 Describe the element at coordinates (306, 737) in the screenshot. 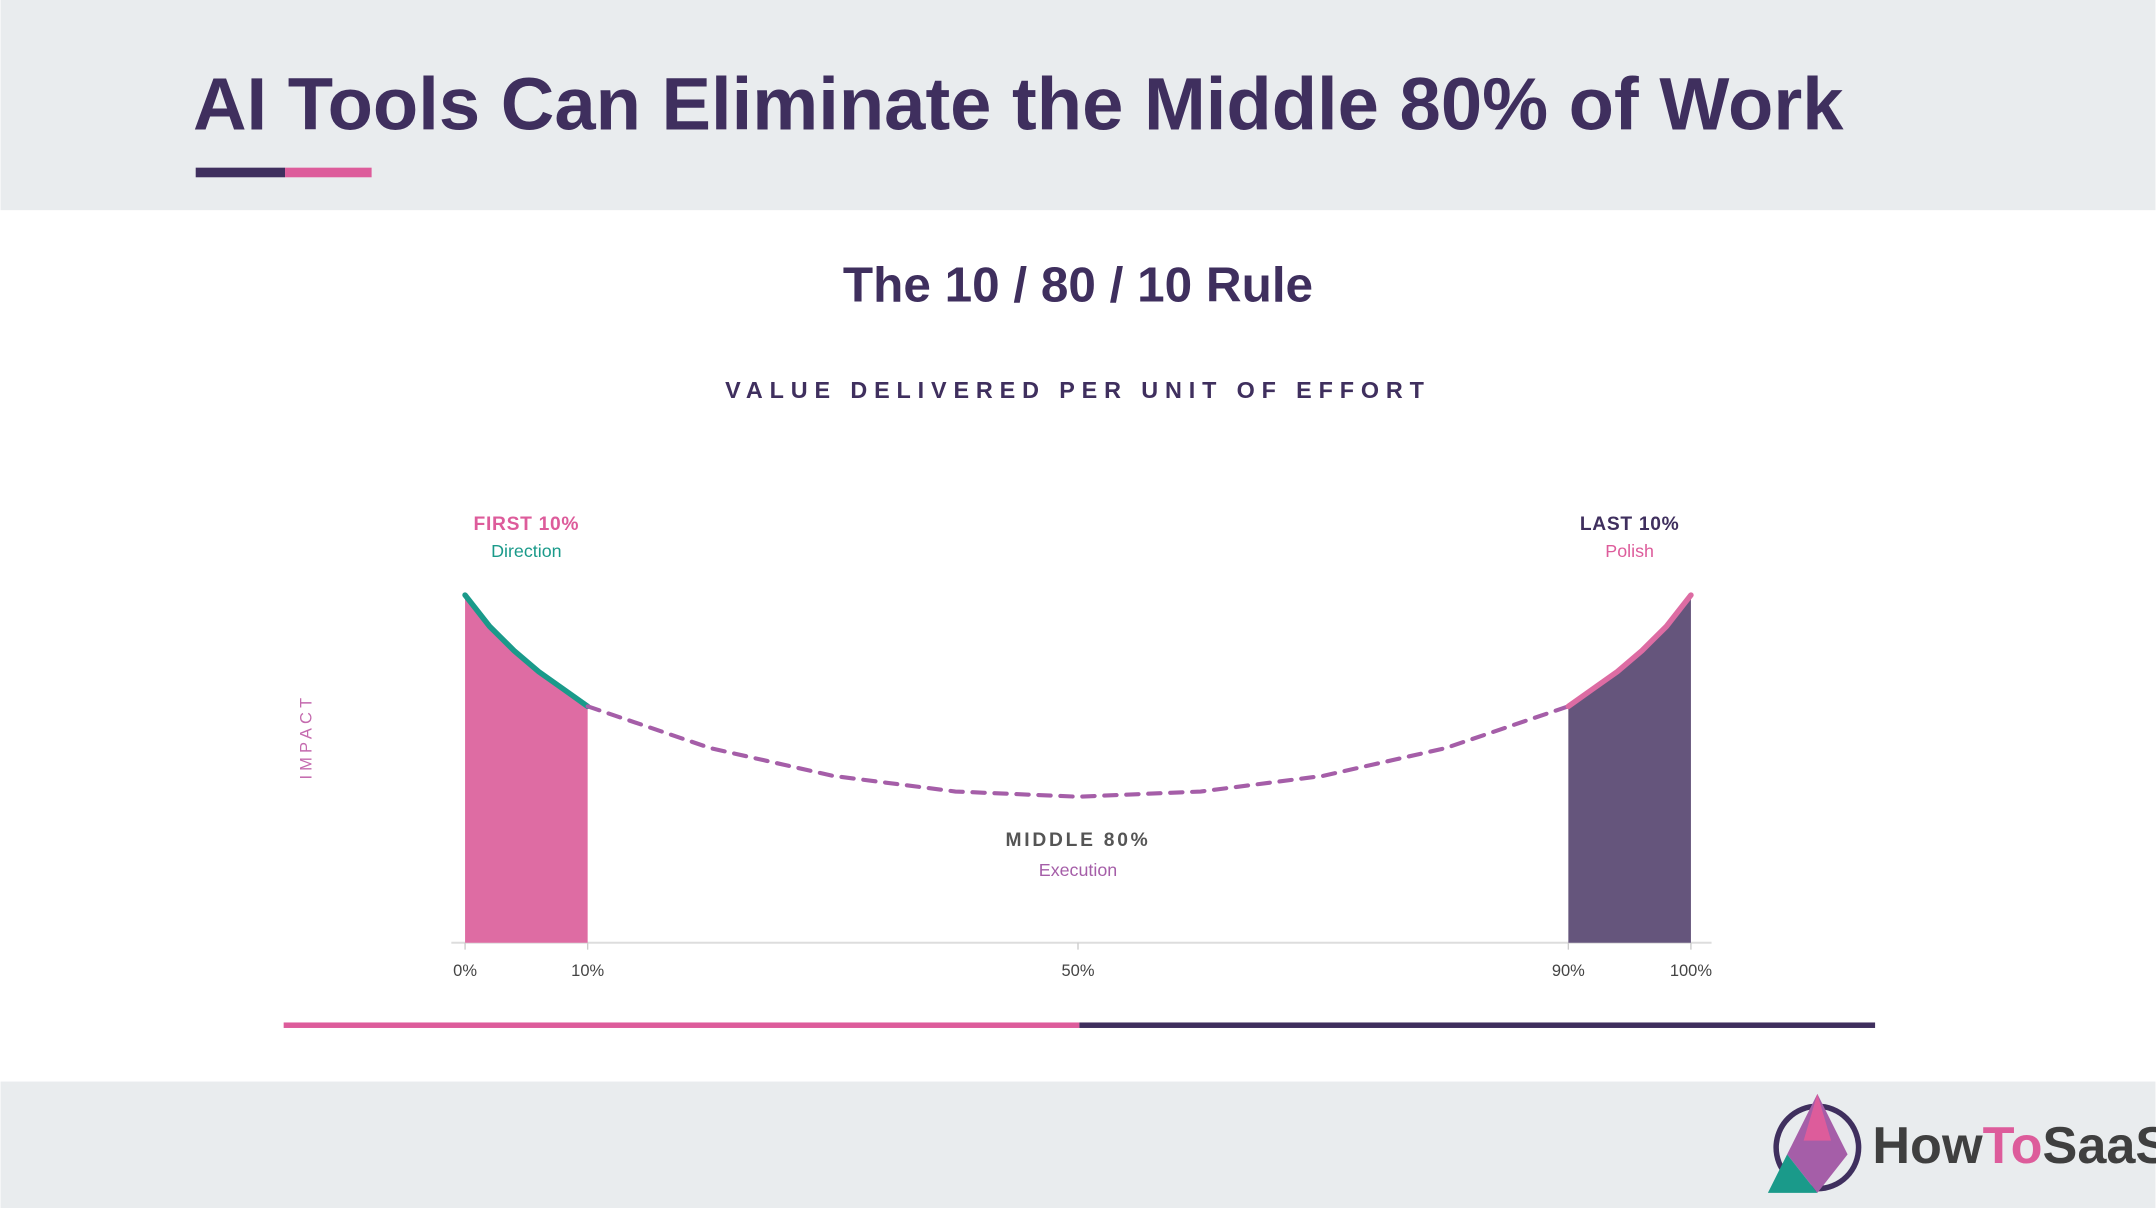

I see `y-axis-label: IMPACT` at that location.